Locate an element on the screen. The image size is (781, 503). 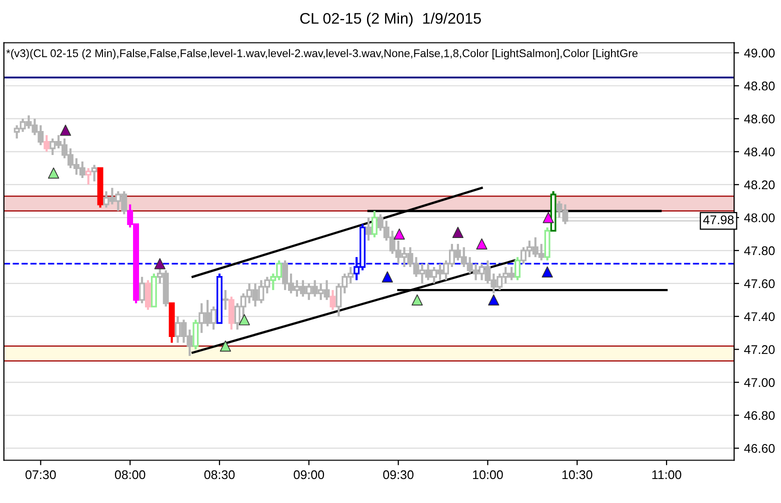
x-tick-label: 08:30 is located at coordinates (219, 475).